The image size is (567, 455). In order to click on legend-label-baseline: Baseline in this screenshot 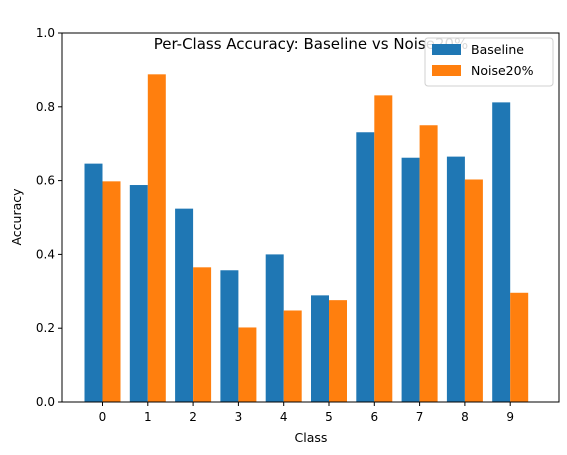, I will do `click(497, 49)`.